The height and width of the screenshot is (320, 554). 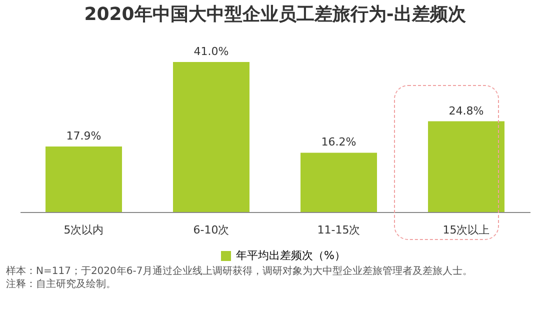 What do you see at coordinates (240, 271) in the screenshot?
I see `text: 样本：N=117；于2020年6-7月通过企业线上调研获得，调研对象为大中型企业差旅管理者及差旅人士。` at bounding box center [240, 271].